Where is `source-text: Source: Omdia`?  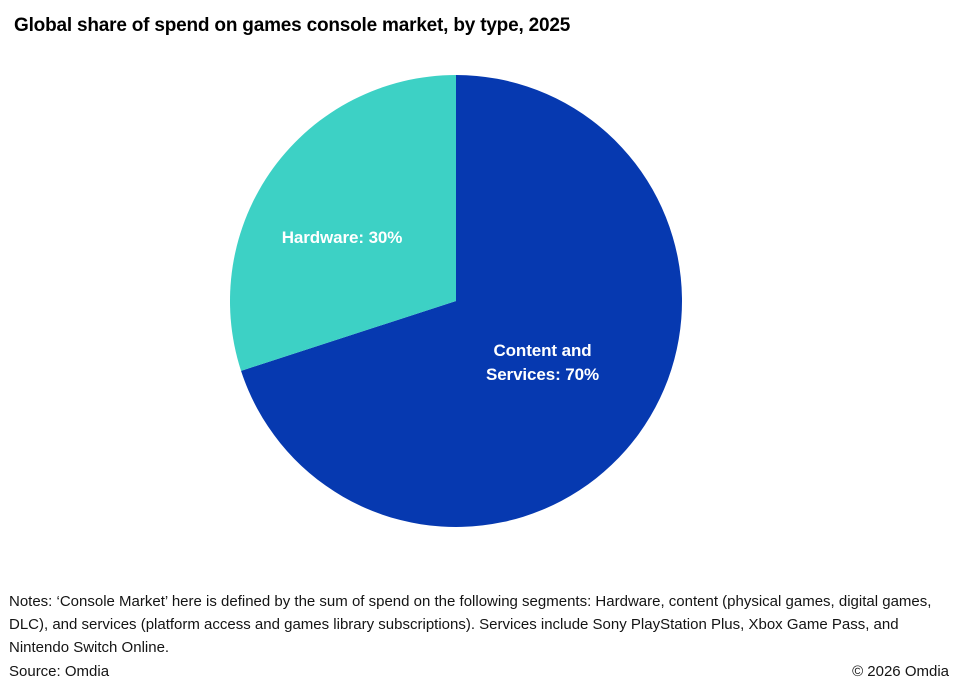 source-text: Source: Omdia is located at coordinates (59, 671).